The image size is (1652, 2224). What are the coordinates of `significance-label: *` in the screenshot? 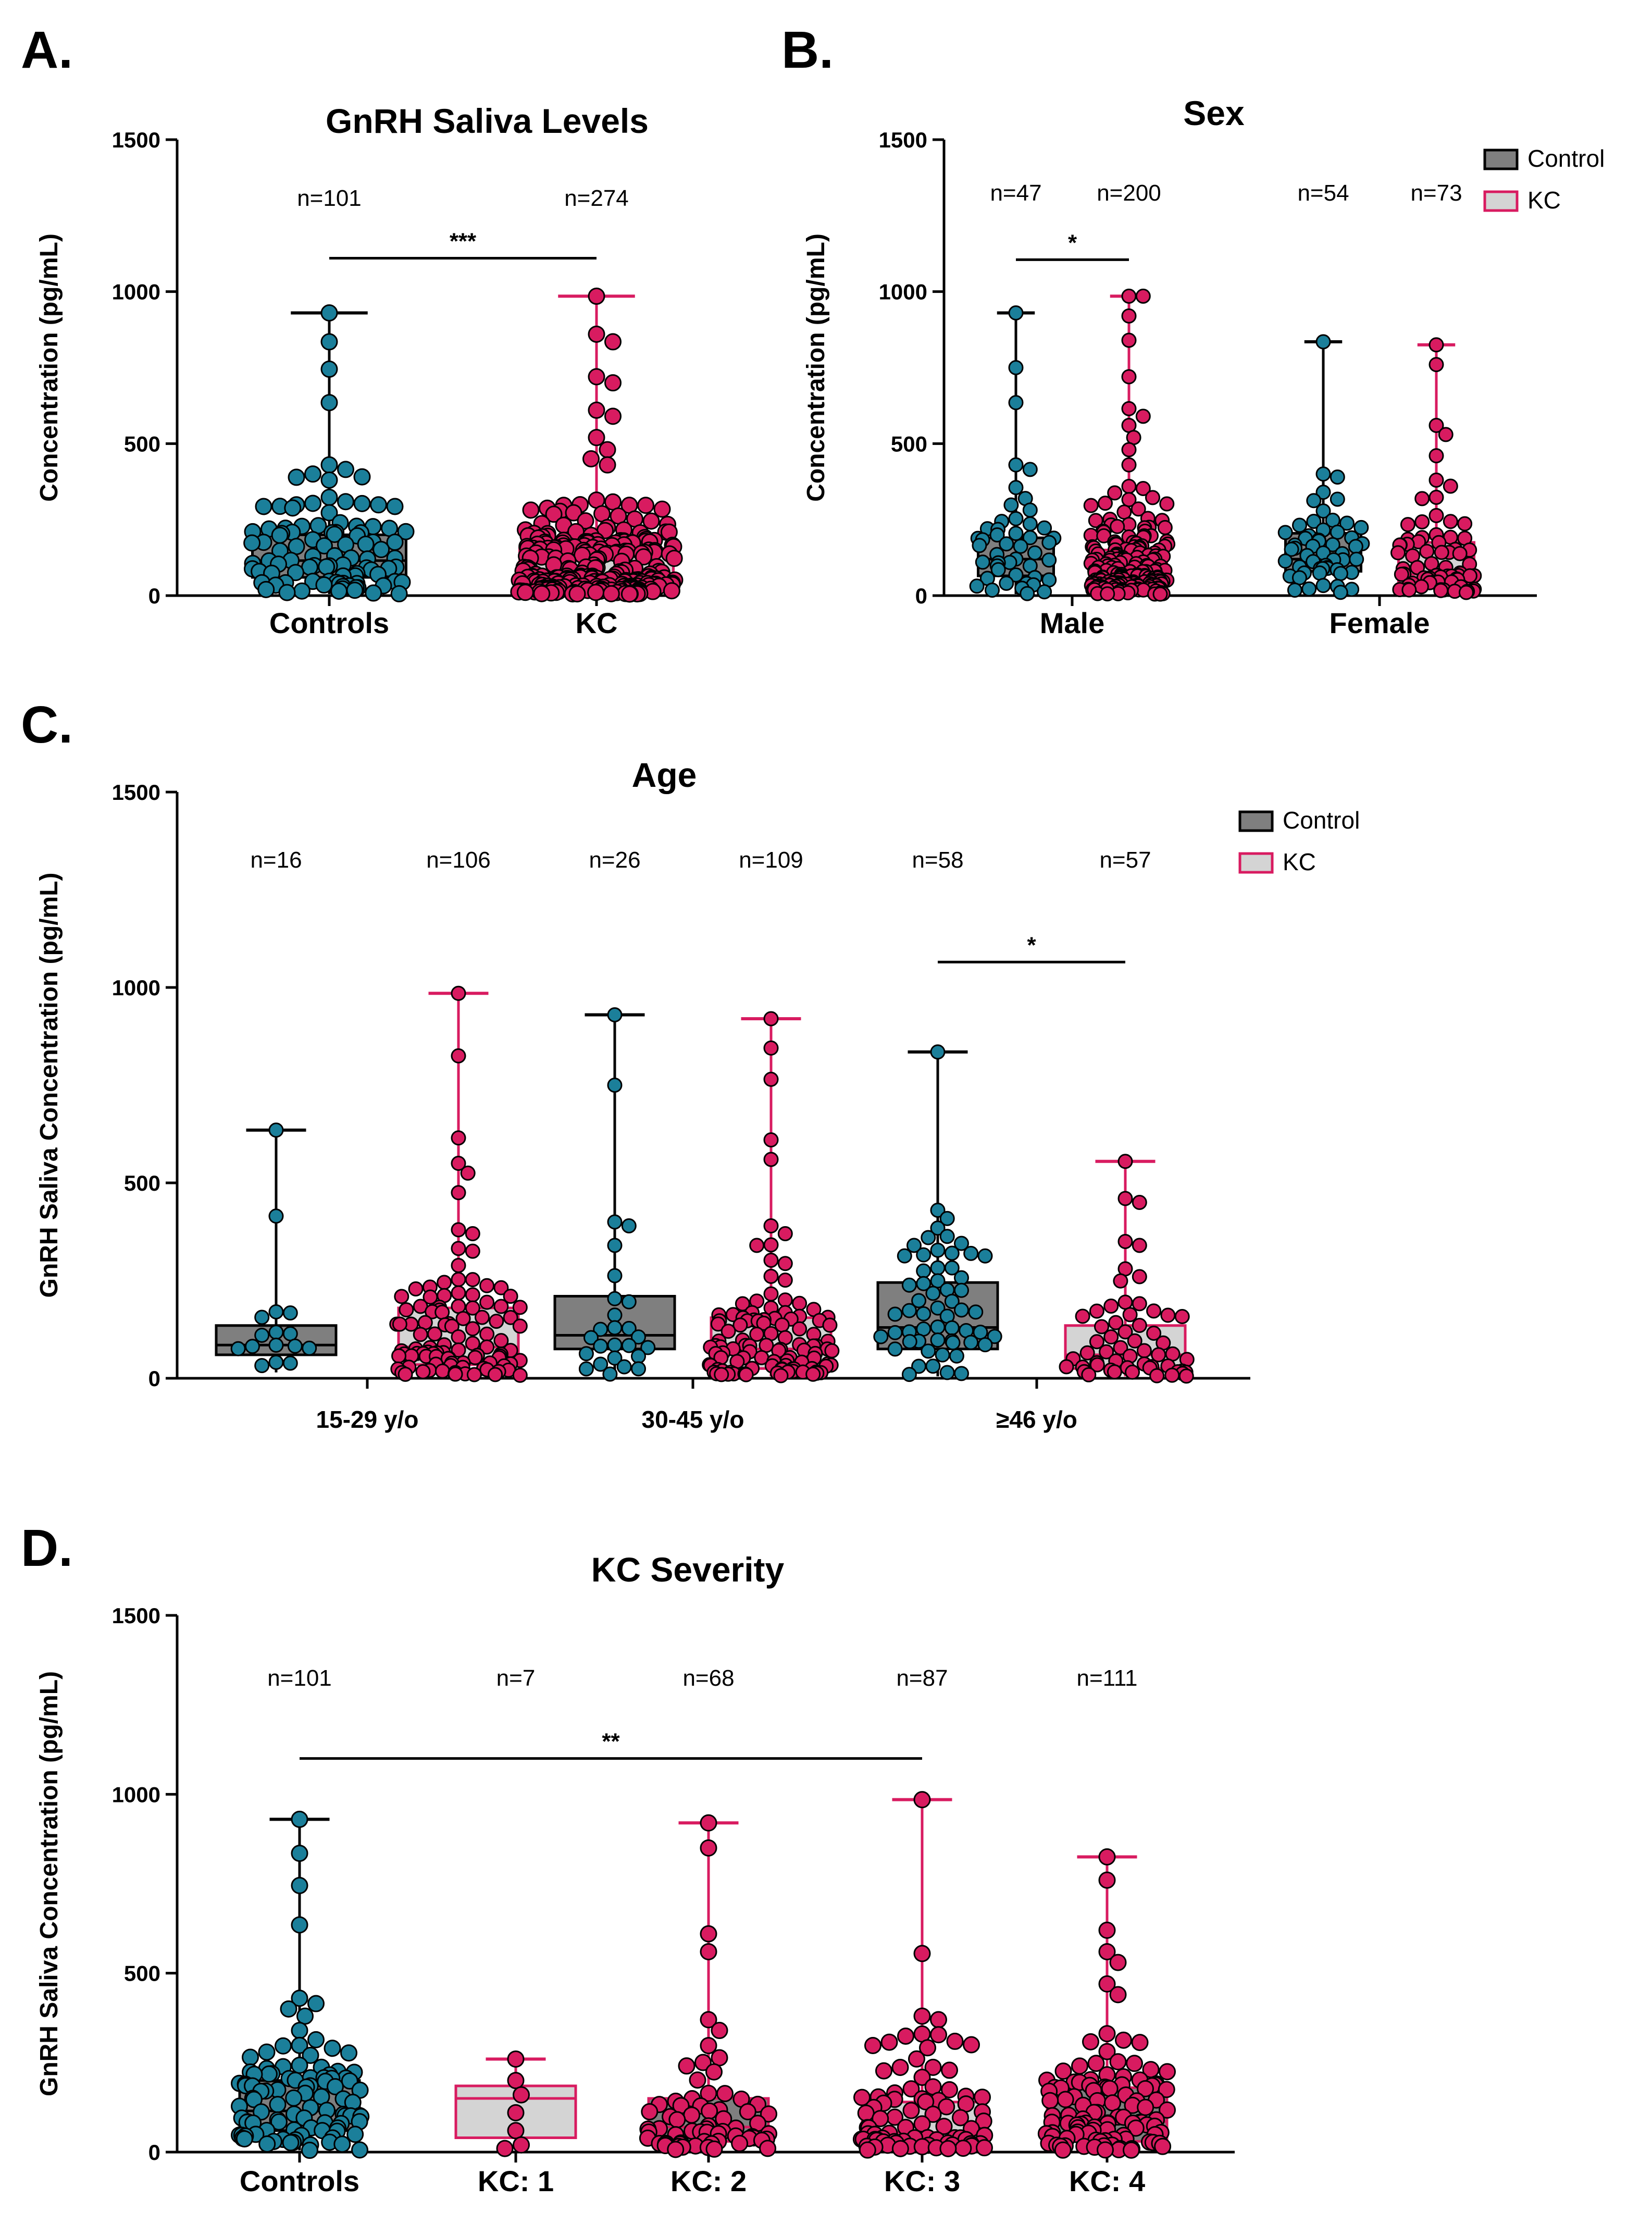 It's located at (1031, 945).